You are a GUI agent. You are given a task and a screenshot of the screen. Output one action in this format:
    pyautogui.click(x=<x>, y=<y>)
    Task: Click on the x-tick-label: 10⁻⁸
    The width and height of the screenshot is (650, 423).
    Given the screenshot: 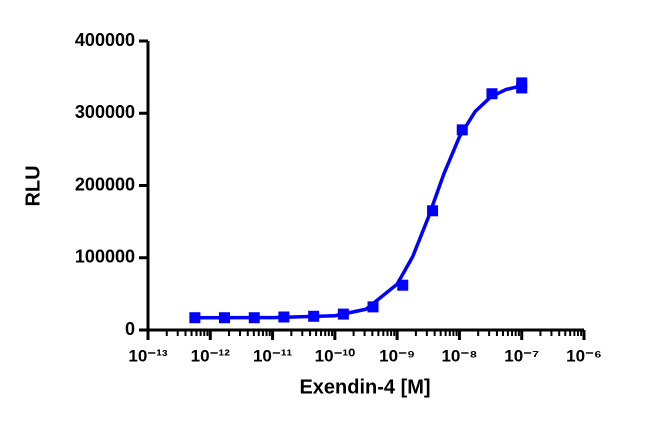 What is the action you would take?
    pyautogui.click(x=459, y=355)
    